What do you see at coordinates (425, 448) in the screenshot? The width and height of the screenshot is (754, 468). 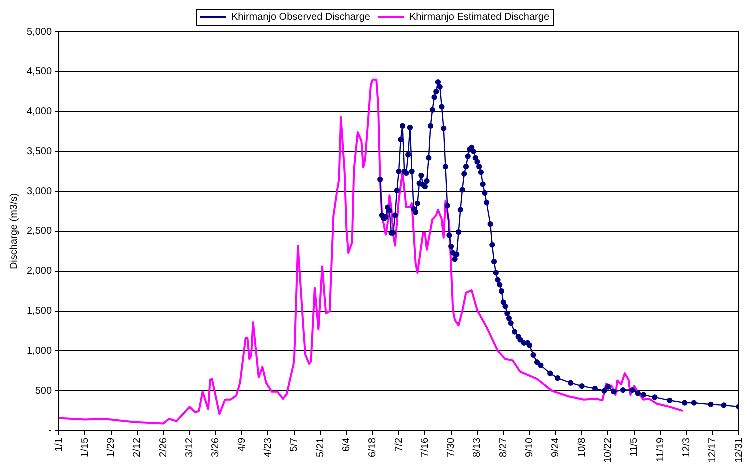 I see `x-tick-label: 7/16` at bounding box center [425, 448].